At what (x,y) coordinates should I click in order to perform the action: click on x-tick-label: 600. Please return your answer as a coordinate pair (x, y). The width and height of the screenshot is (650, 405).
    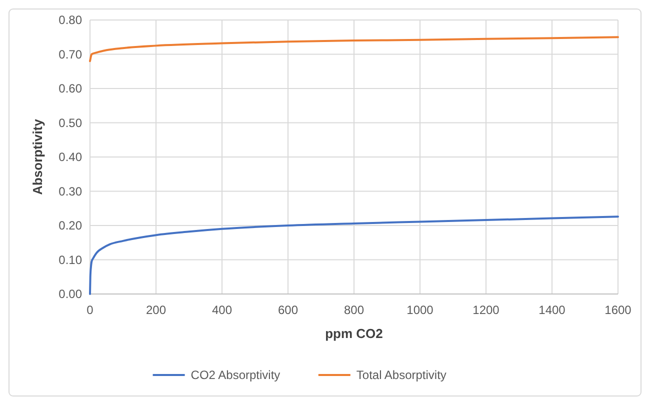
    Looking at the image, I should click on (288, 310).